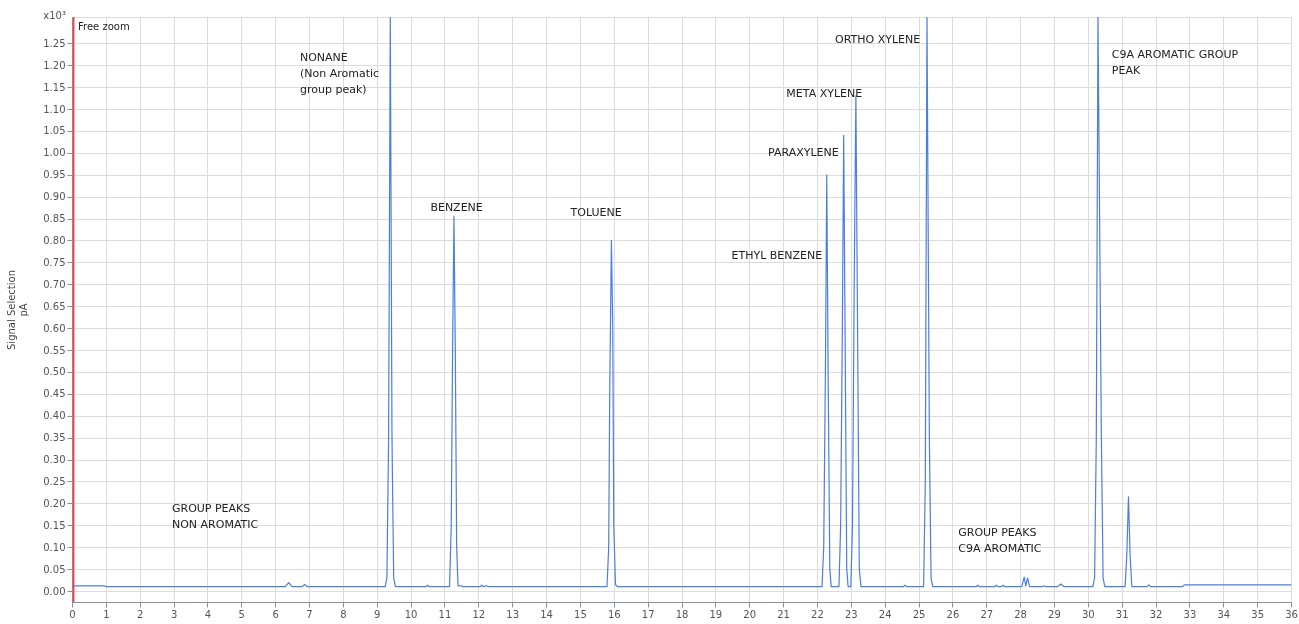  What do you see at coordinates (275, 614) in the screenshot?
I see `x-tick-label: 6` at bounding box center [275, 614].